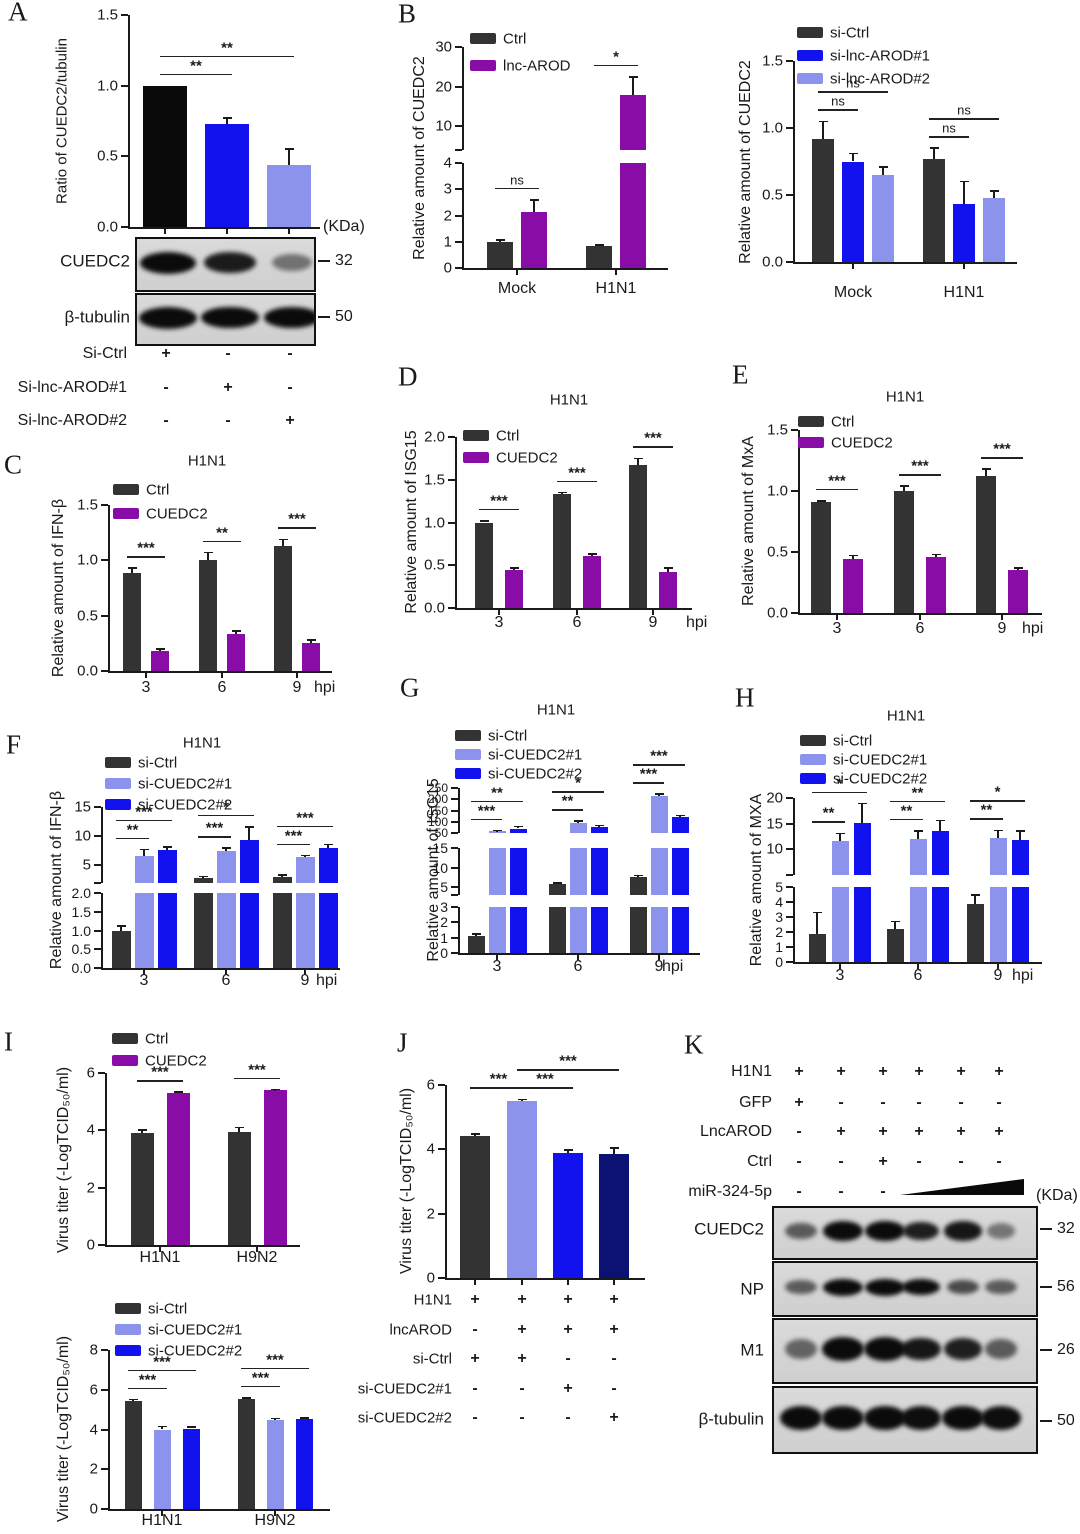 The image size is (1080, 1534). I want to click on panel-D-sig-line, so click(653, 447).